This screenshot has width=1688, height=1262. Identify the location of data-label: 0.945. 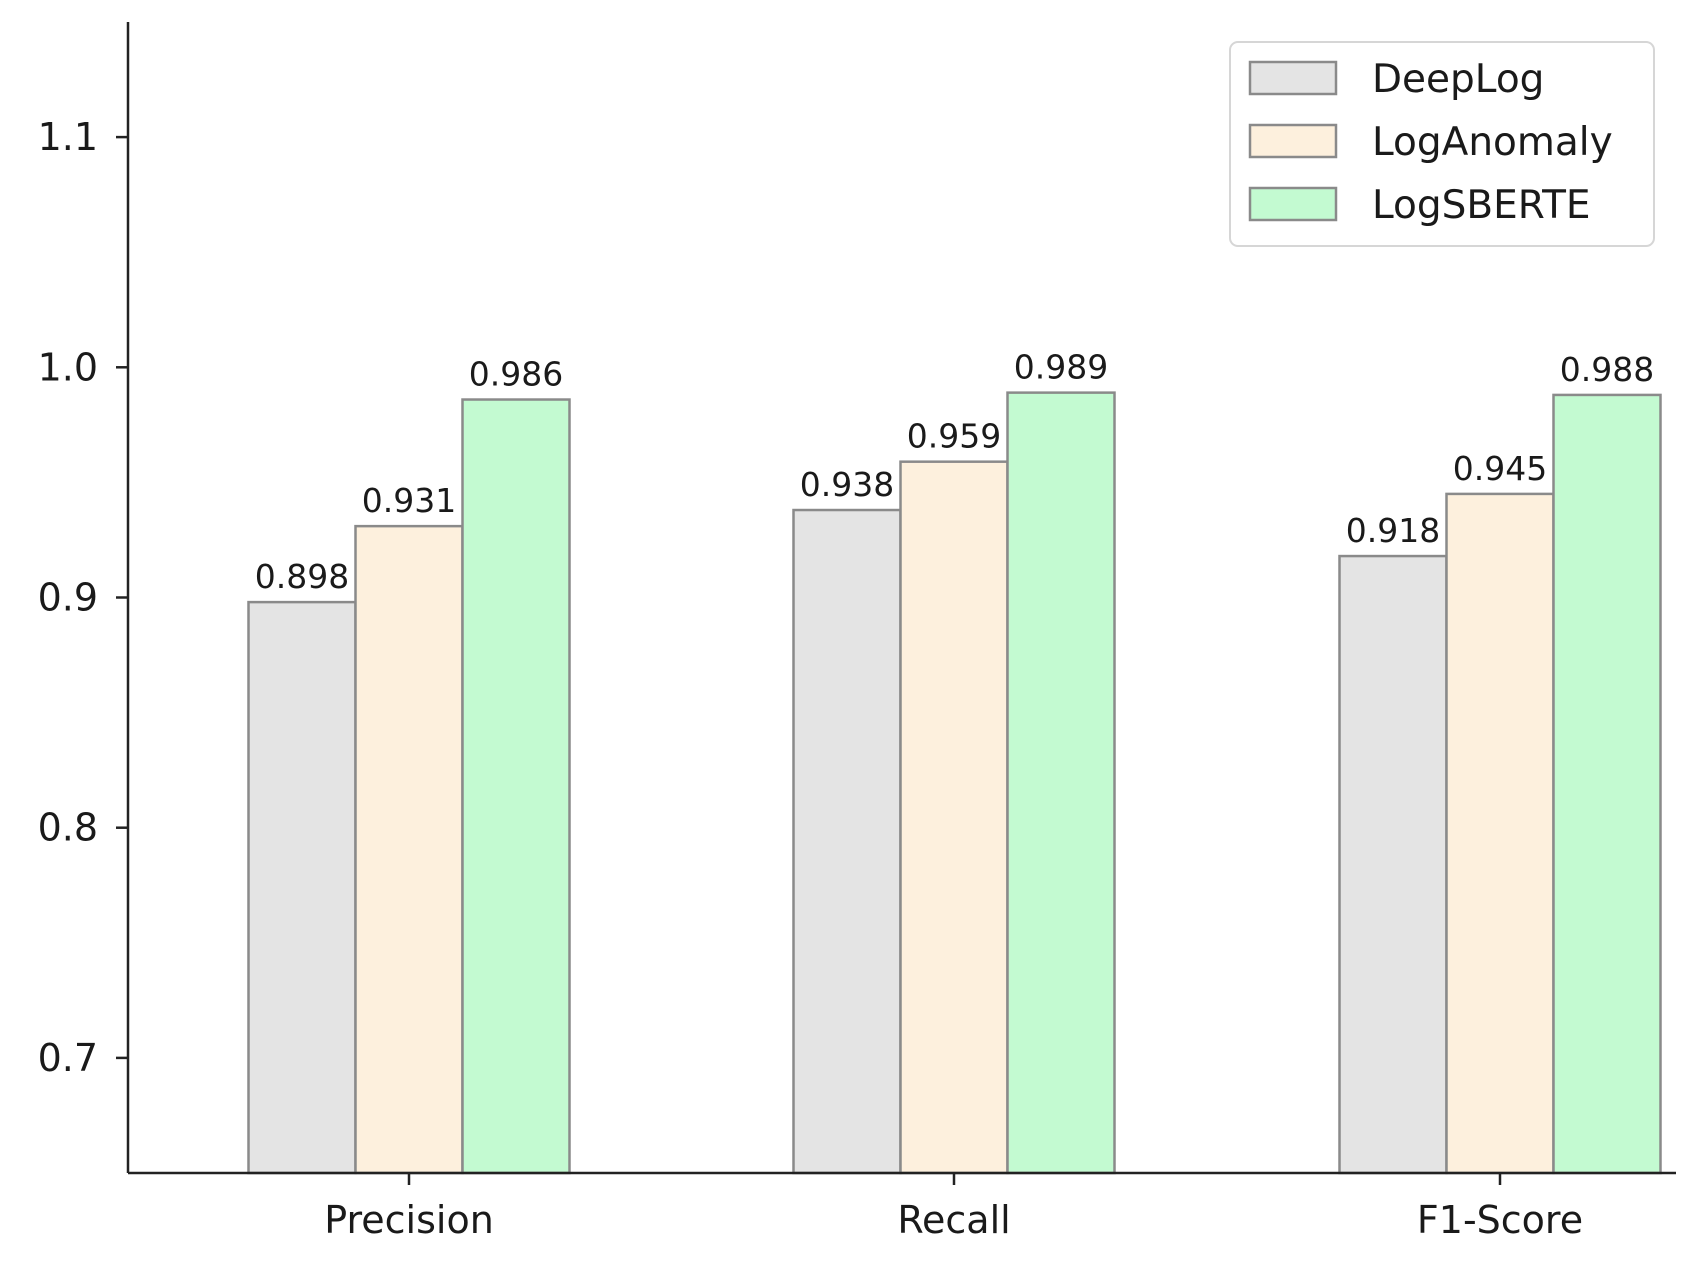
(1500, 468).